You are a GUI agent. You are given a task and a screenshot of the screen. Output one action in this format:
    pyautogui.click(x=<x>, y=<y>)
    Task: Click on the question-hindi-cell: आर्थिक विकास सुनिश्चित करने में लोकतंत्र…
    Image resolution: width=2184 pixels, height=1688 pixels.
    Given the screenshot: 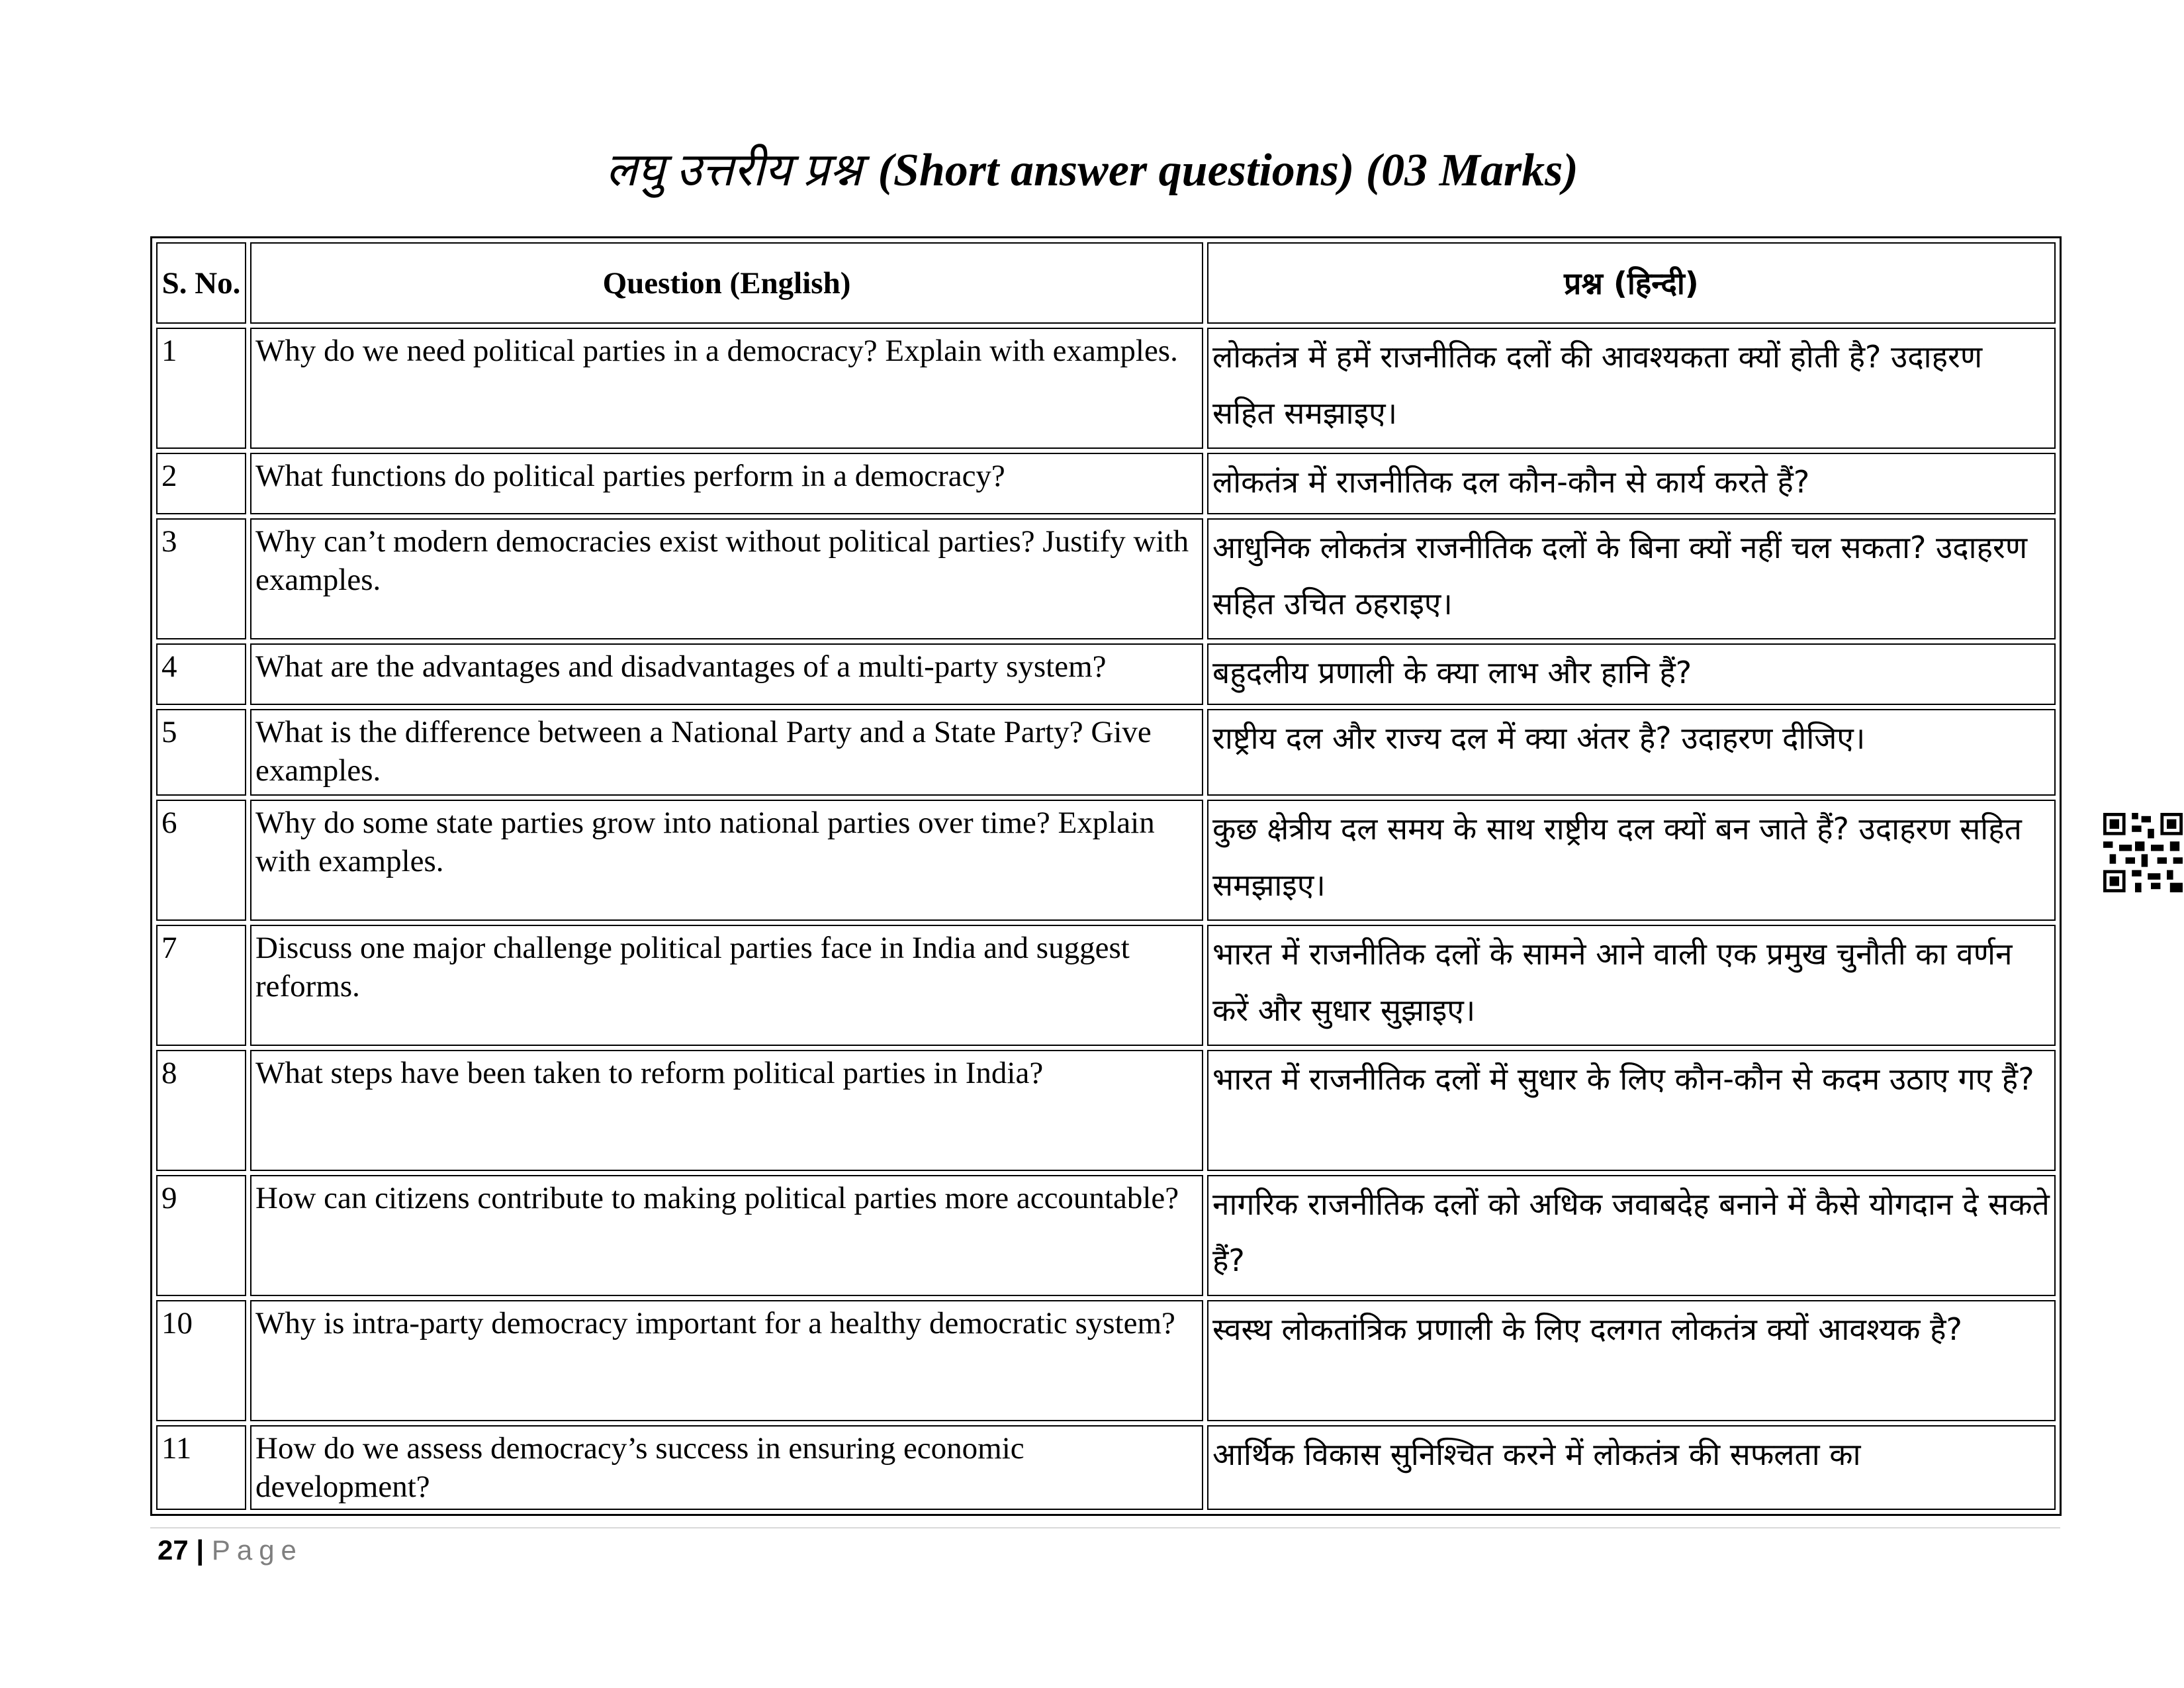 What is the action you would take?
    pyautogui.click(x=1632, y=1467)
    